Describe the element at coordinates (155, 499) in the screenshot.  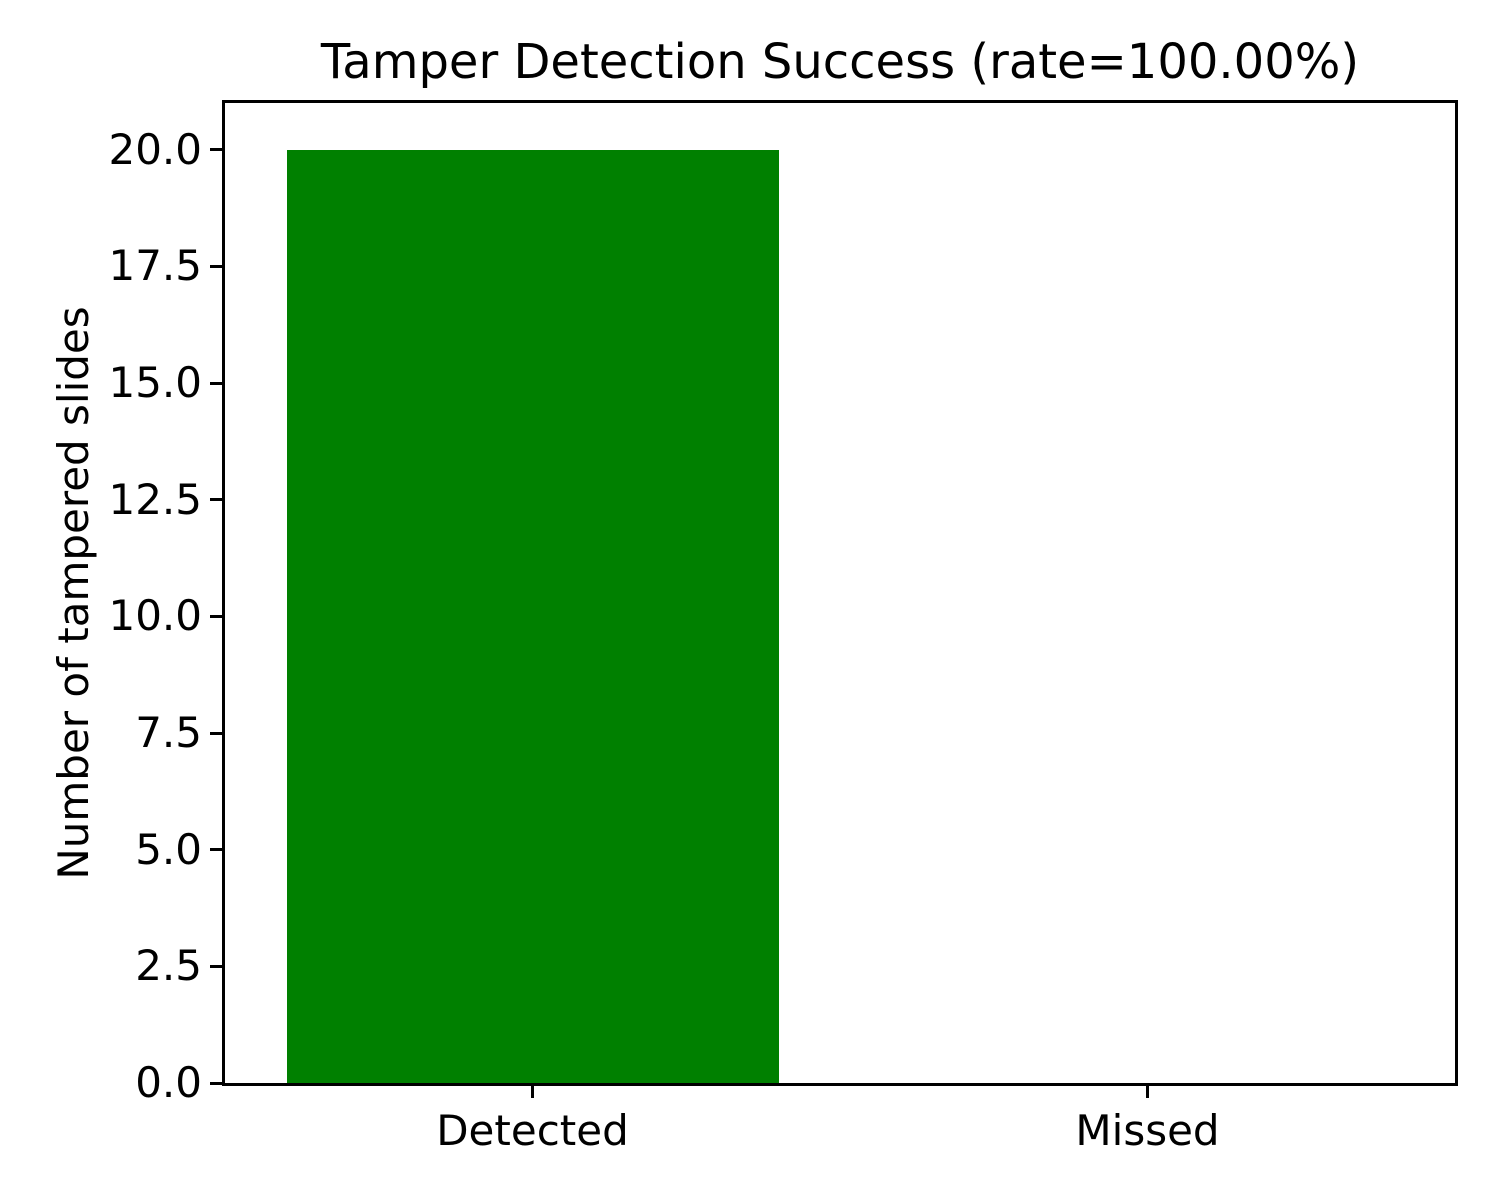
I see `y-tick-label: 12.5` at that location.